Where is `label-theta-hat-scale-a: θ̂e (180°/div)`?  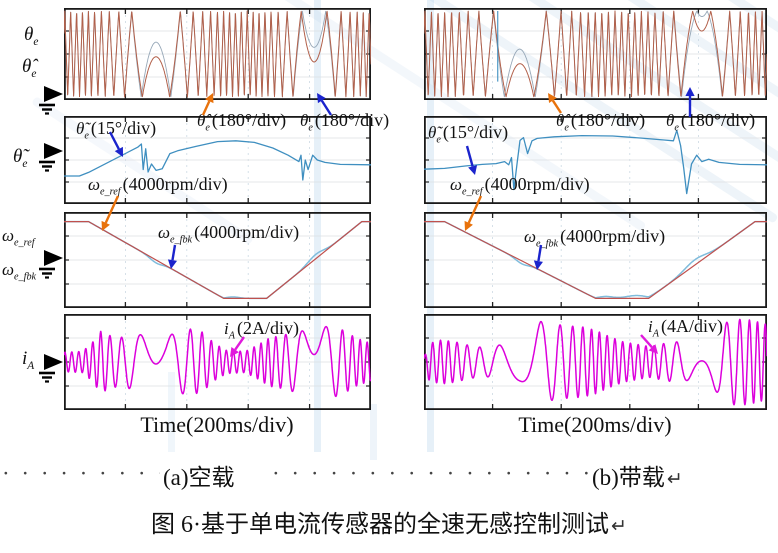
label-theta-hat-scale-a: θ̂e (180°/div) is located at coordinates (241, 121).